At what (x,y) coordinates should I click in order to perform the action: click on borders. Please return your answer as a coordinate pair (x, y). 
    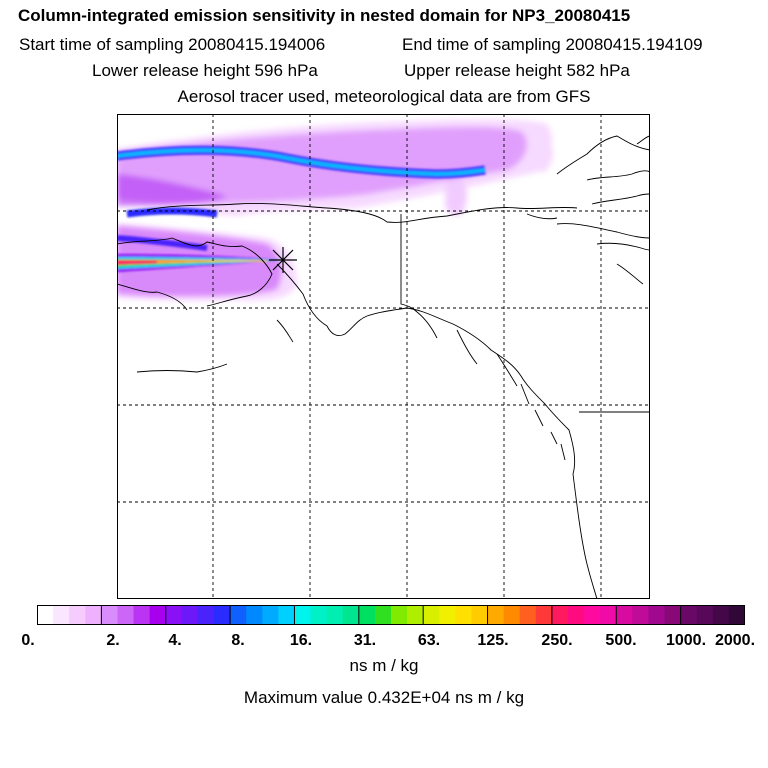
    Looking at the image, I should click on (525, 313).